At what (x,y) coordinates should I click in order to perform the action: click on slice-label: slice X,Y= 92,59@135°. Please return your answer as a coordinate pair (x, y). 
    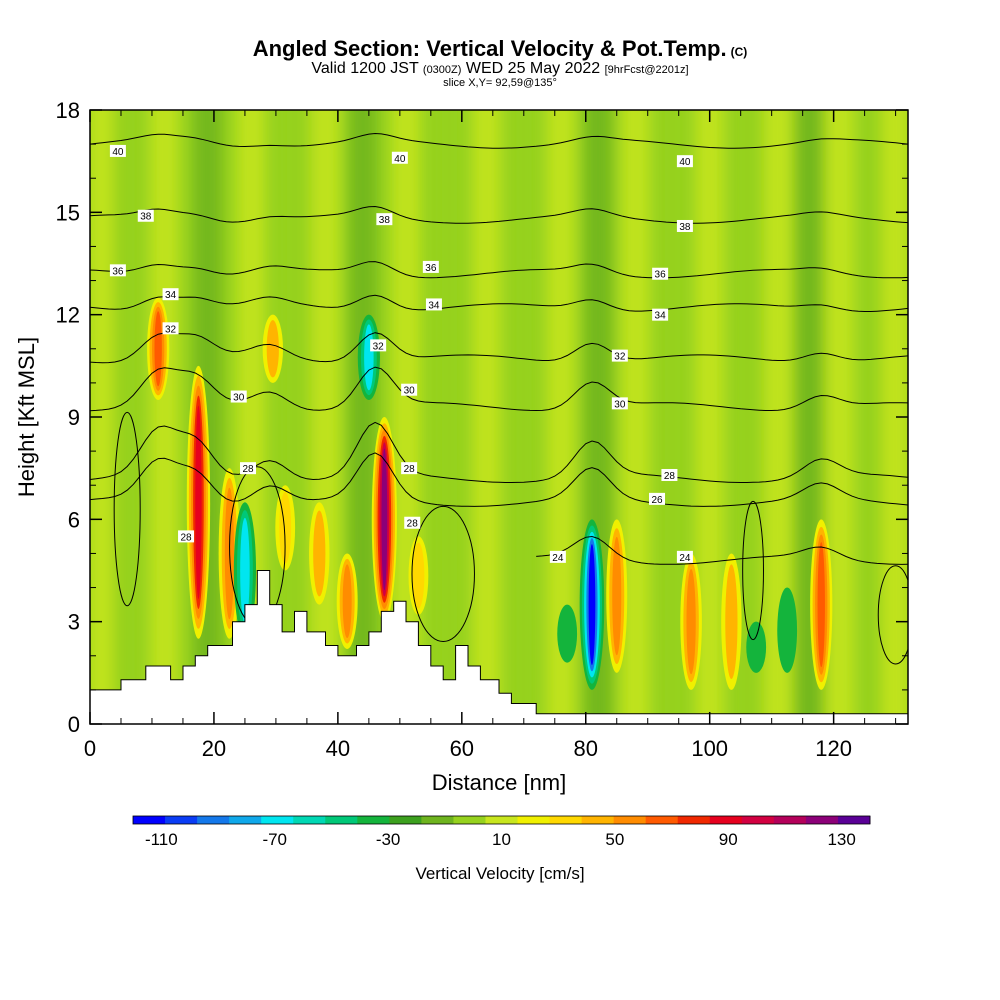
    Looking at the image, I should click on (500, 83).